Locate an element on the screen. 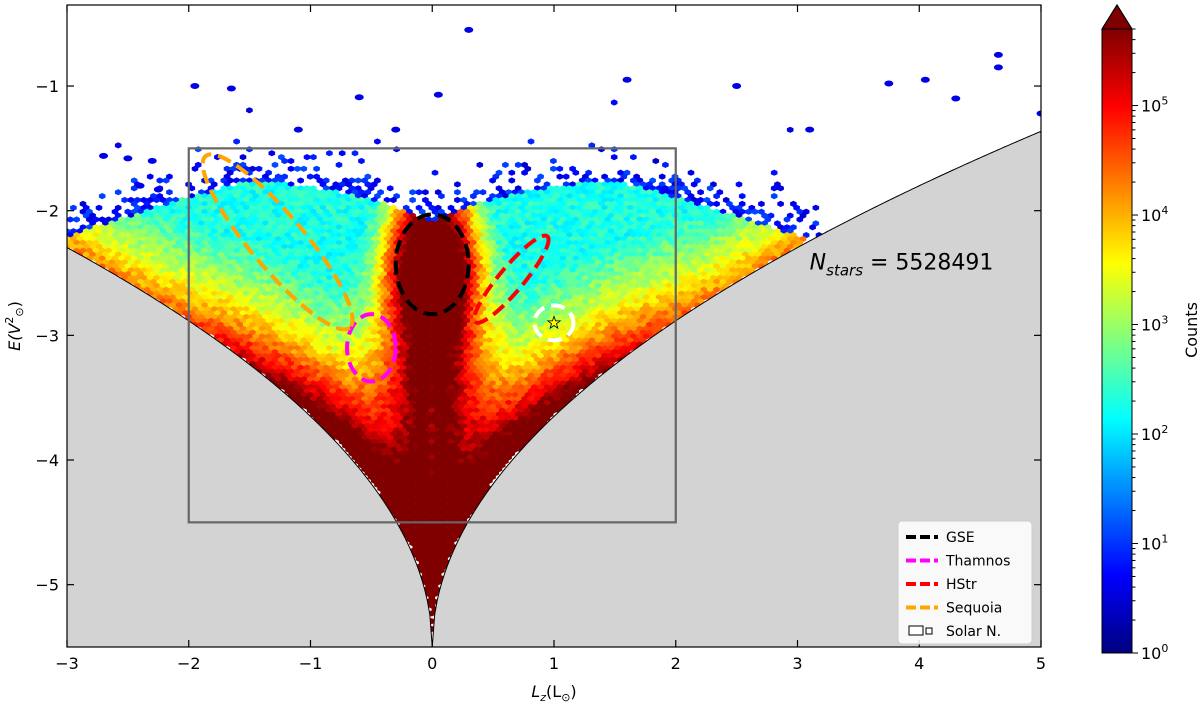  hexbin-cell-1948 is located at coordinates (121, 258).